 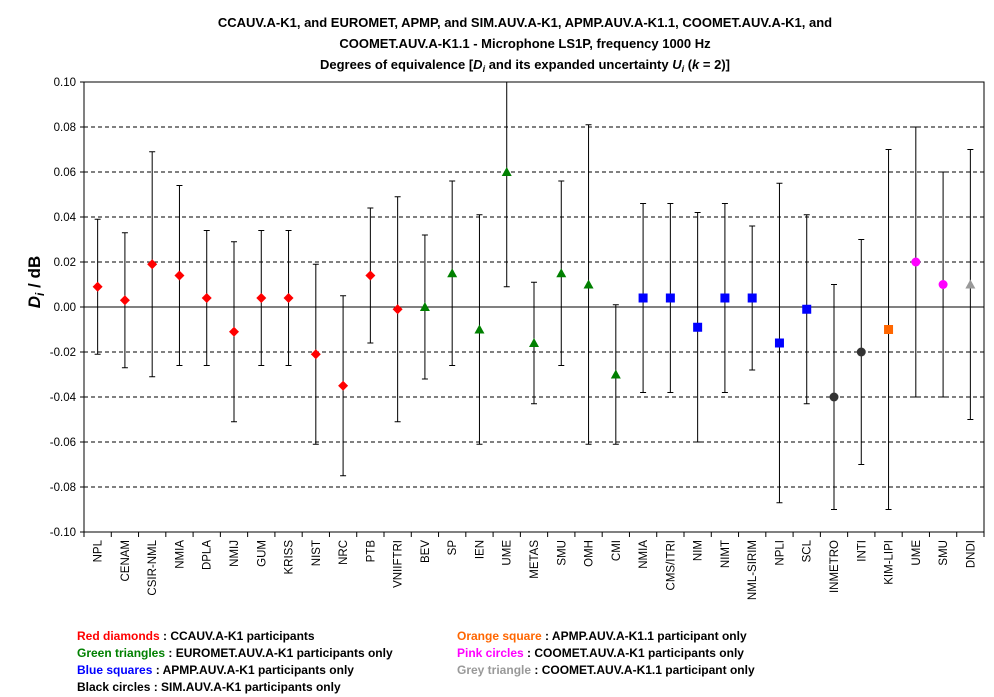 I want to click on legend-desc: : APMP.AUV.A-K1.1 participant only, so click(x=644, y=636).